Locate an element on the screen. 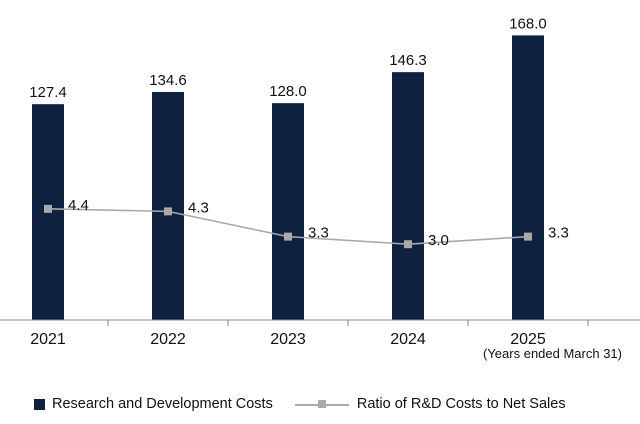 Image resolution: width=640 pixels, height=424 pixels. line-series is located at coordinates (288, 226).